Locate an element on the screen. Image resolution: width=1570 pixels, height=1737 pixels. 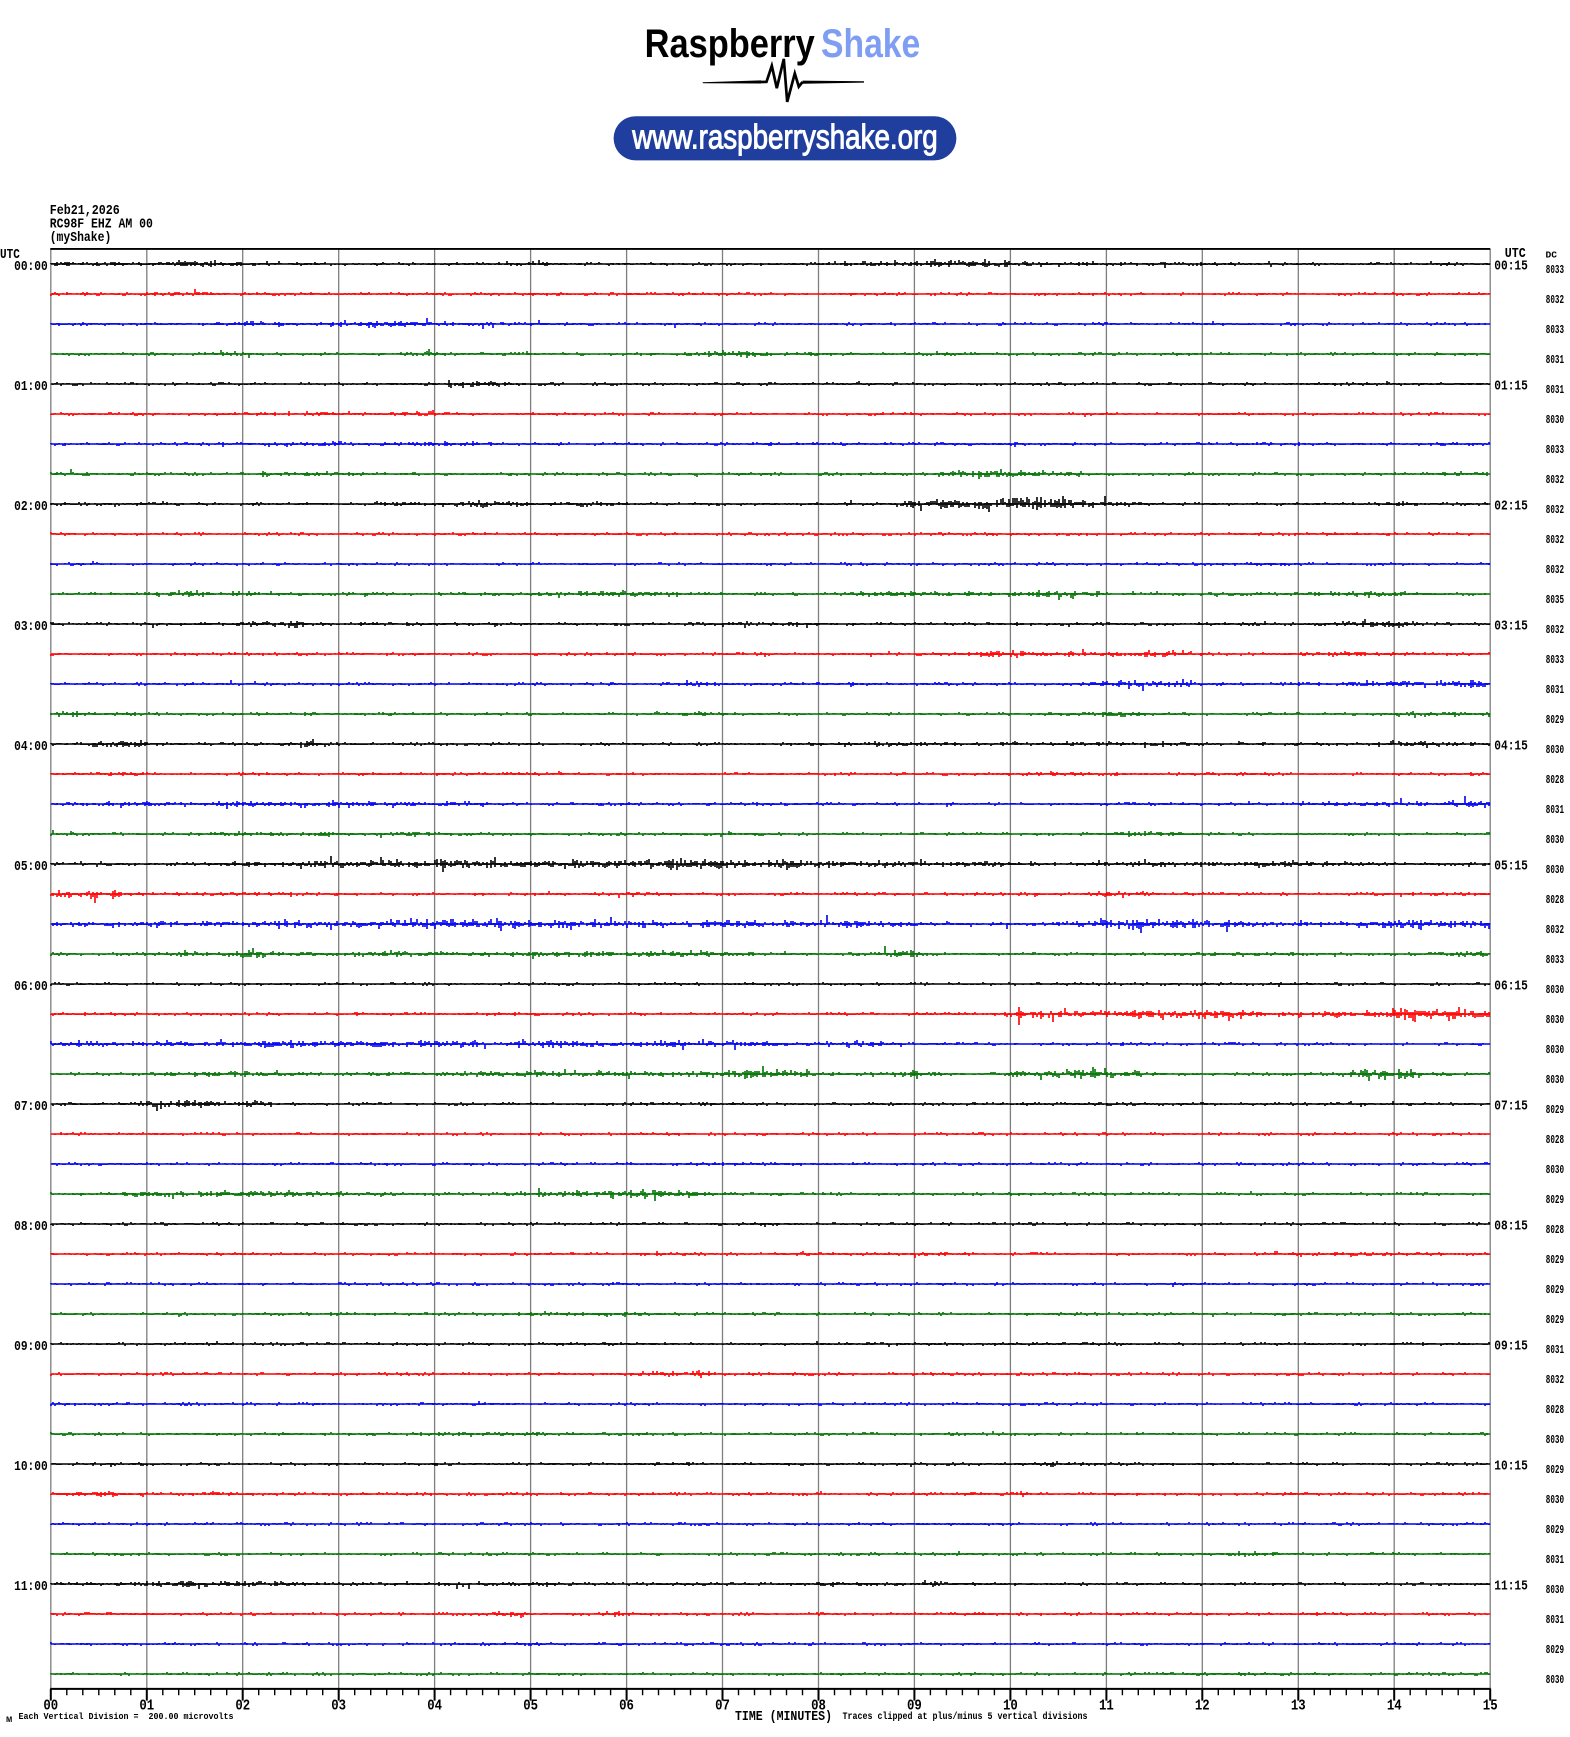
svg-text: 10 is located at coordinates (1010, 1706).